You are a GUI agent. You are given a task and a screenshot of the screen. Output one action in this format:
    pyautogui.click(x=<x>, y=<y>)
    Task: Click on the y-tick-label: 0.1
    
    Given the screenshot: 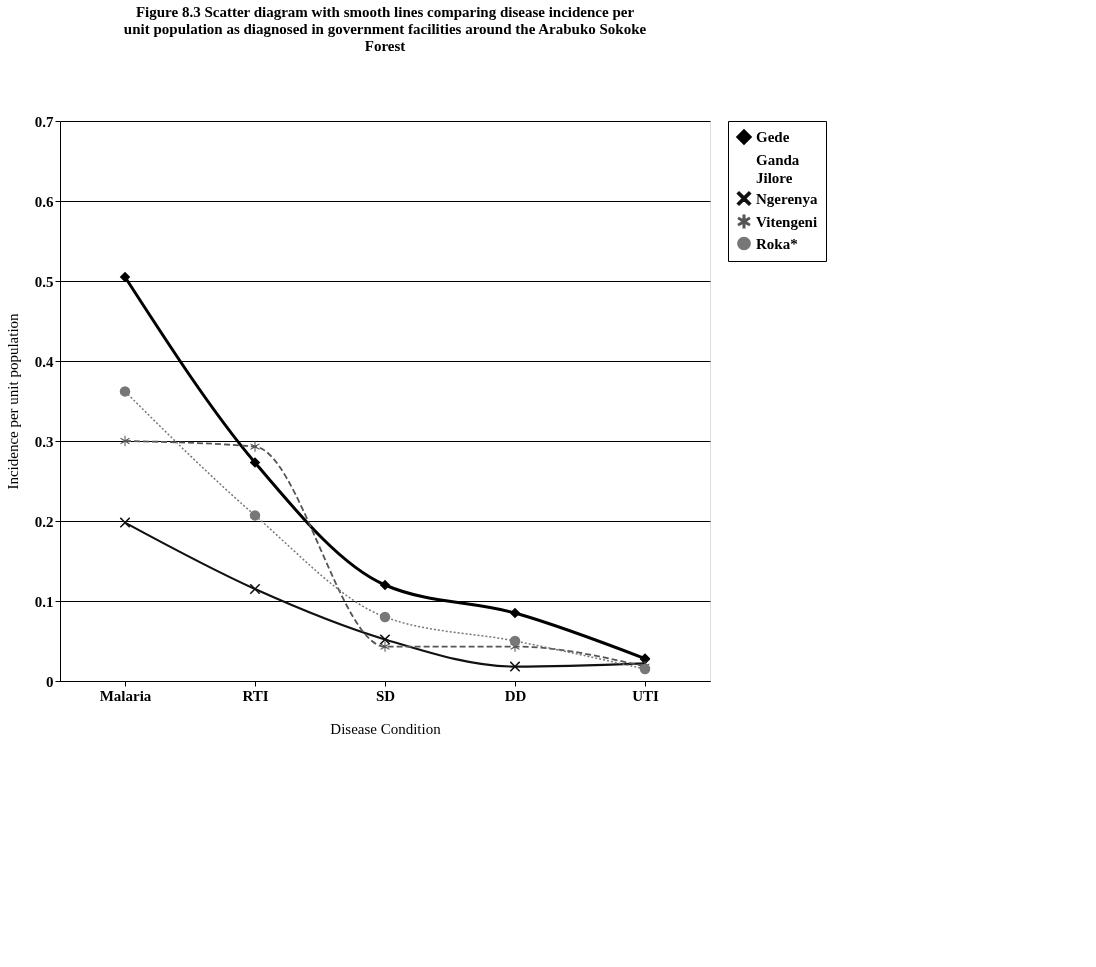 What is the action you would take?
    pyautogui.click(x=44, y=601)
    